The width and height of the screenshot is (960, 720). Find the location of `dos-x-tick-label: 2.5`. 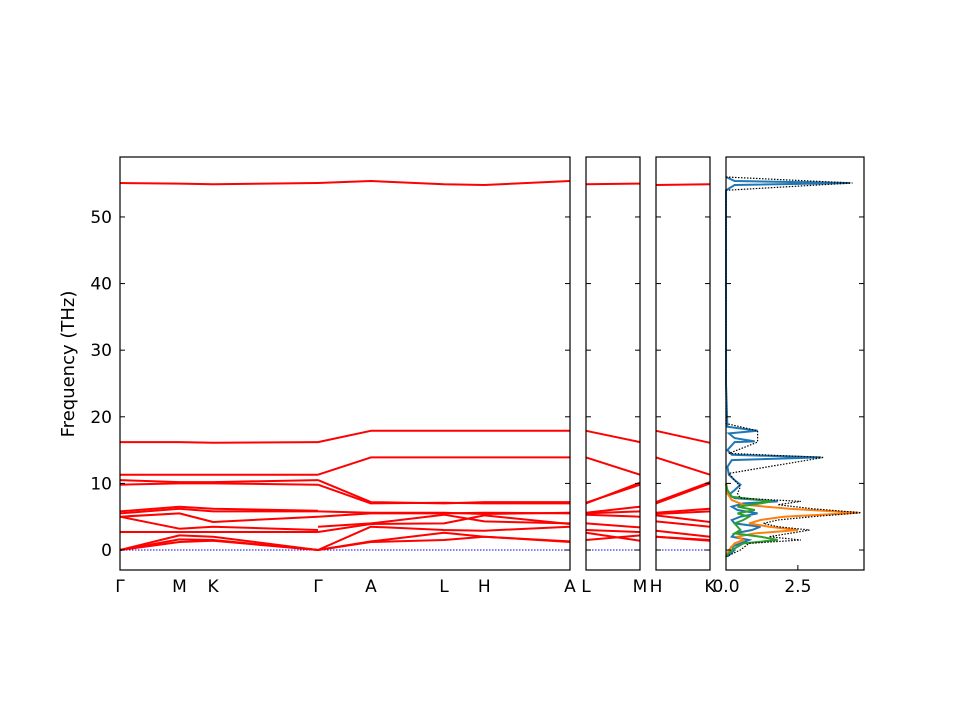

dos-x-tick-label: 2.5 is located at coordinates (797, 587).